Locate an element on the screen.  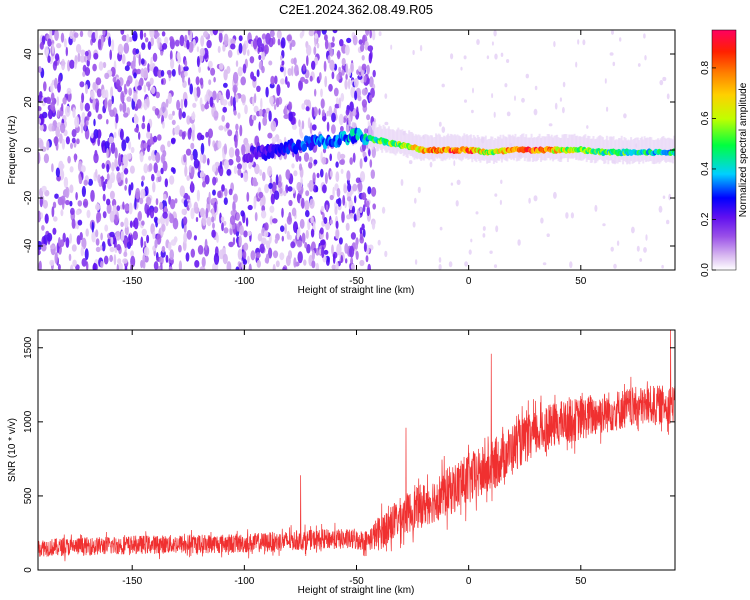
y-tick-label: -40 is located at coordinates (28, 245).